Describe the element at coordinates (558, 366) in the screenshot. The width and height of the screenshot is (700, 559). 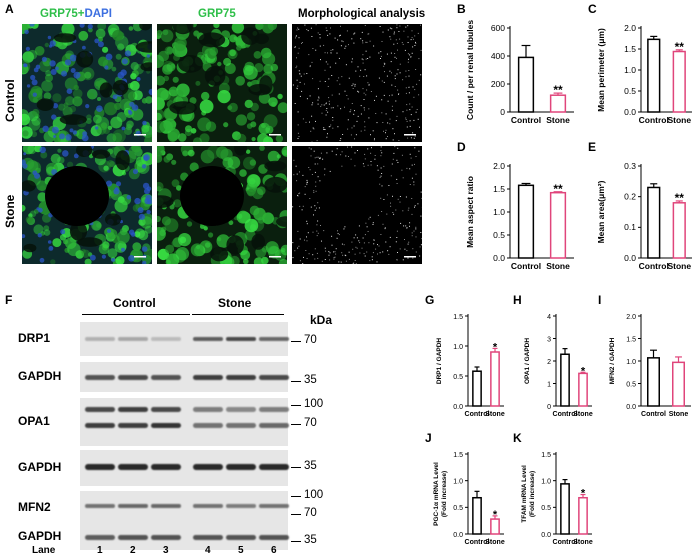
I see `bar-chart-h: OPA1 / GAPDH 0 1 2 3 4 Control * Stone` at that location.